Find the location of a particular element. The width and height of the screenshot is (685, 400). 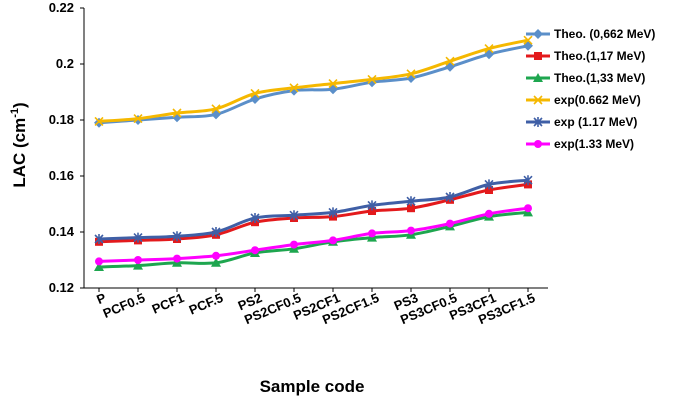

legend-item: exp(0.662 MeV) is located at coordinates (583, 100).